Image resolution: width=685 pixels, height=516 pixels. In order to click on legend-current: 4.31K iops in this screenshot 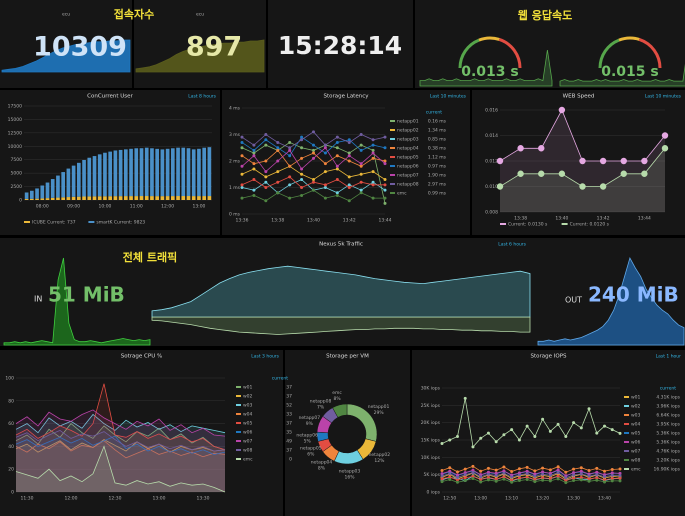, I will do `click(668, 398)`.